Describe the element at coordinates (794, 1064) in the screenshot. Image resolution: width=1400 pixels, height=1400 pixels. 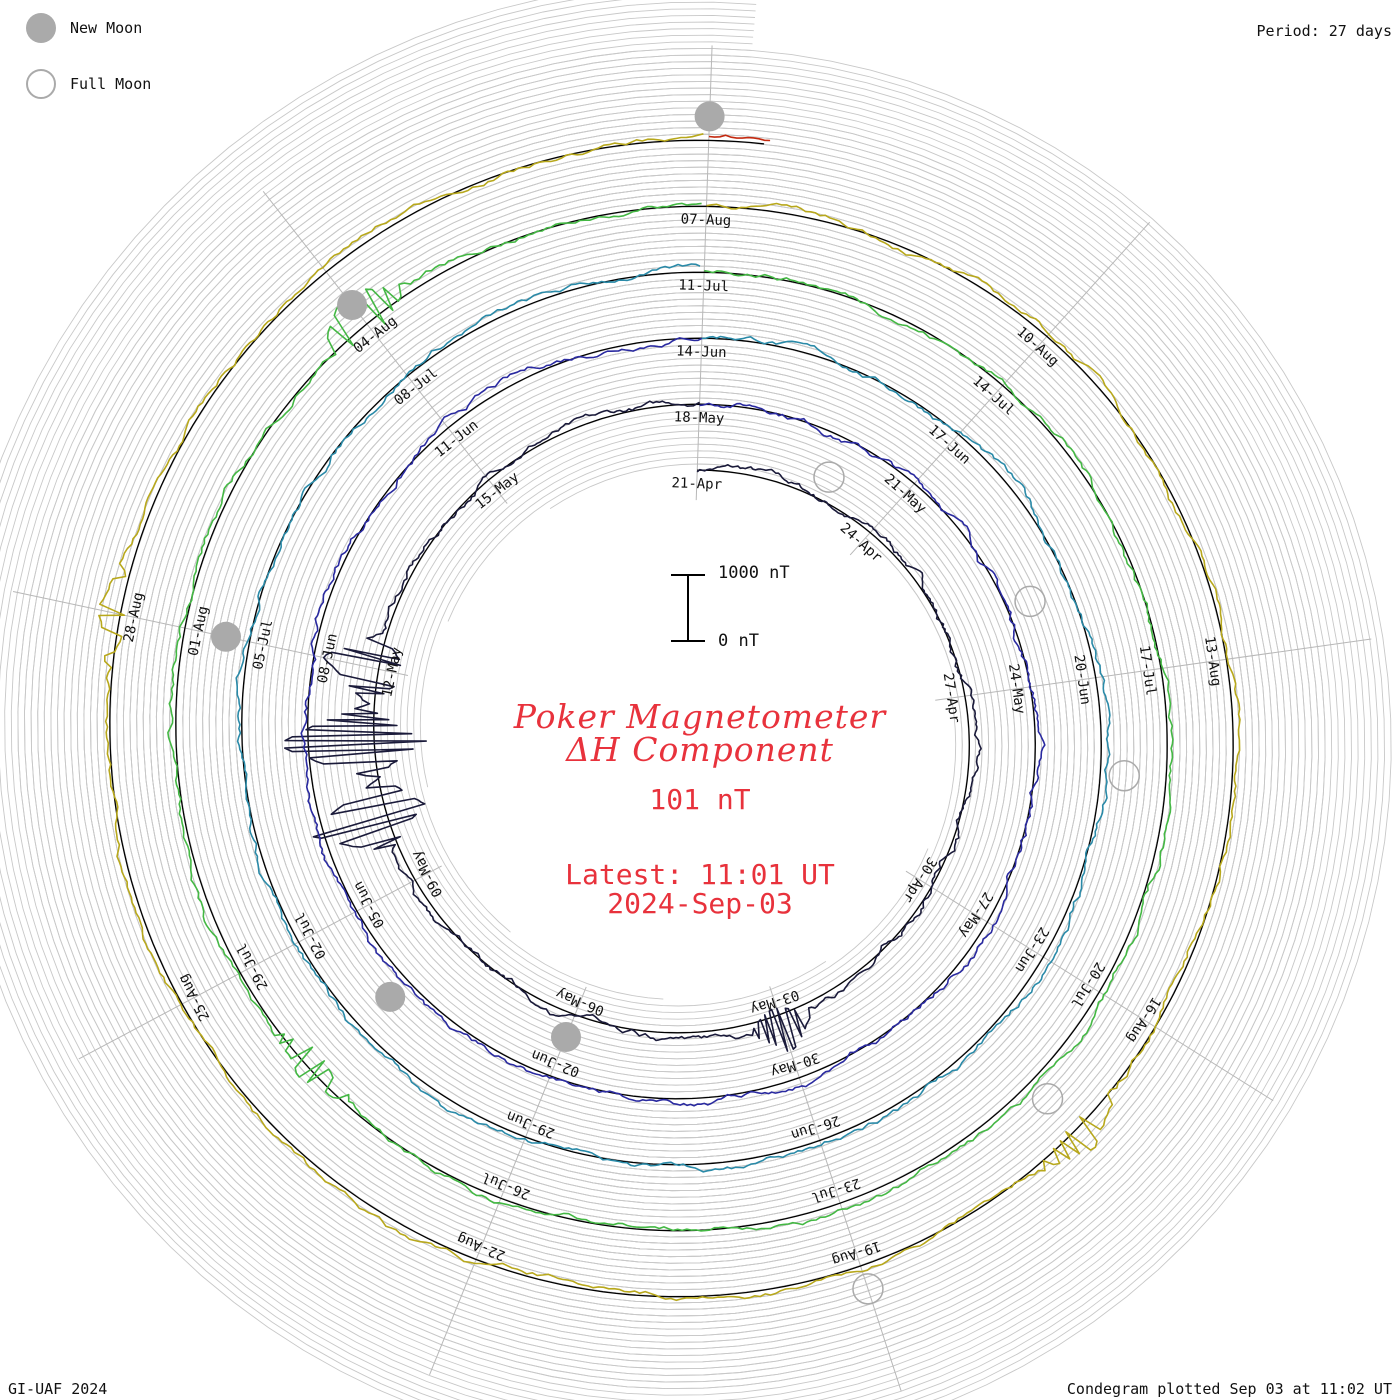
I see `date-tick-label: 30-May` at that location.